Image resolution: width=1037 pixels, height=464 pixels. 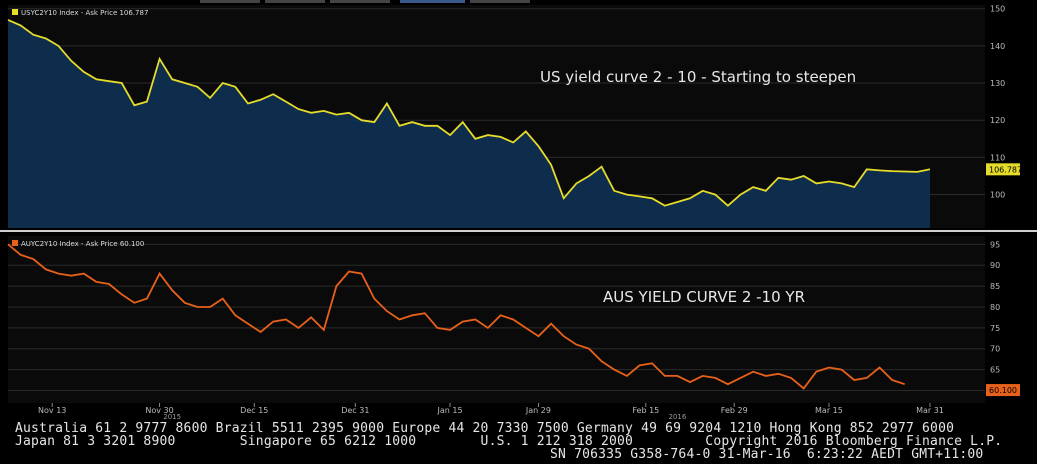 What do you see at coordinates (355, 410) in the screenshot?
I see `x-tick-label: Dec 31` at bounding box center [355, 410].